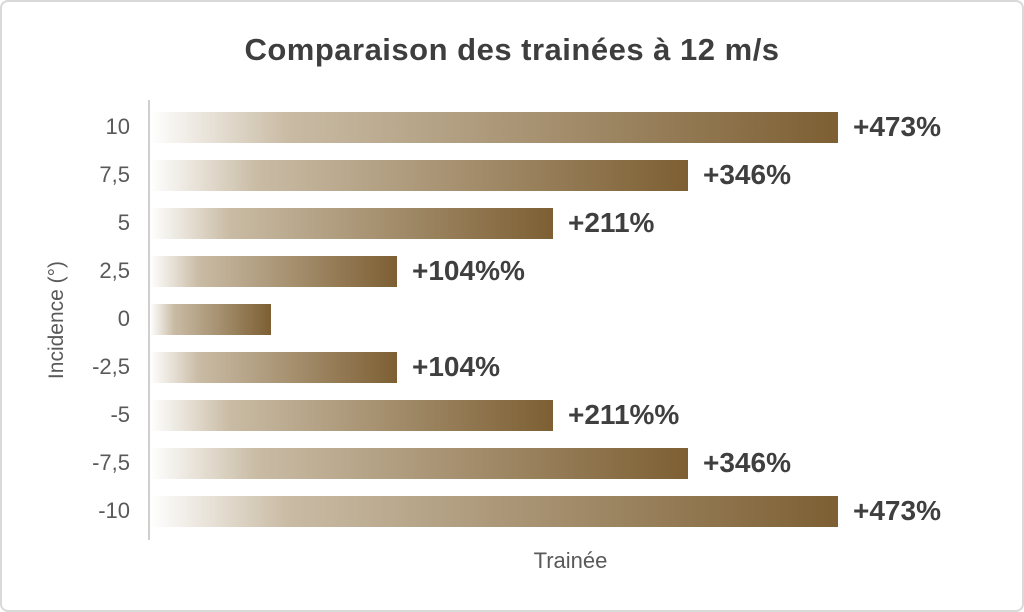 Image resolution: width=1024 pixels, height=612 pixels. I want to click on bar-row: -2,5 +104%, so click(505, 367).